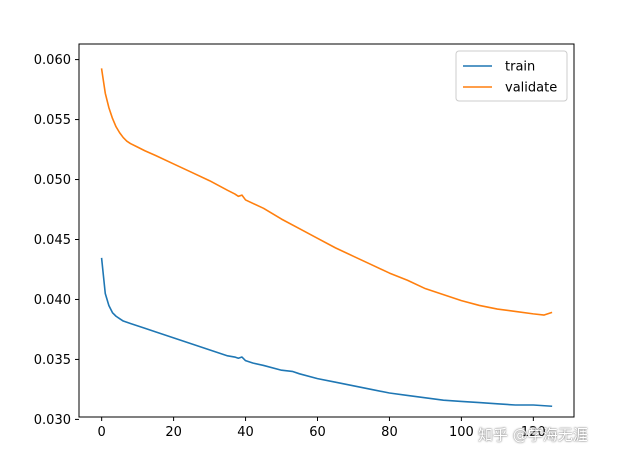 This screenshot has height=462, width=630. What do you see at coordinates (245, 432) in the screenshot?
I see `x-tick-label: 40` at bounding box center [245, 432].